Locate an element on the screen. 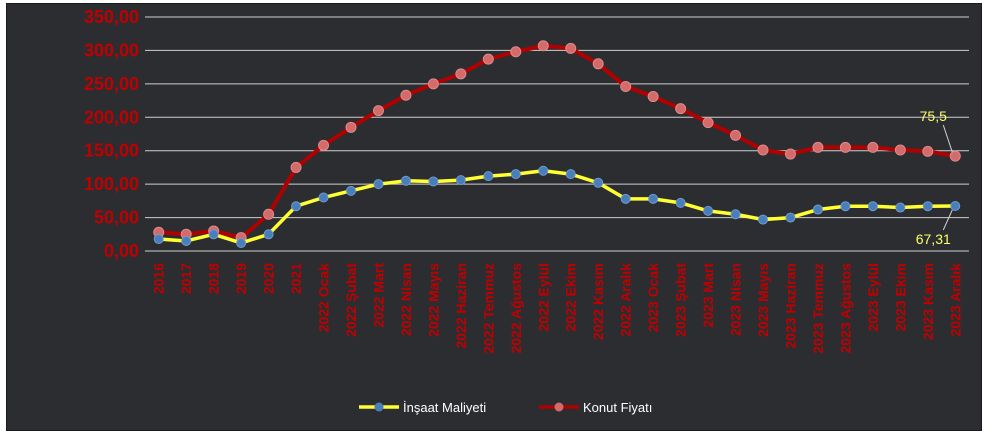 The image size is (990, 434). x-tick-label: 2022 Haziran is located at coordinates (461, 306).